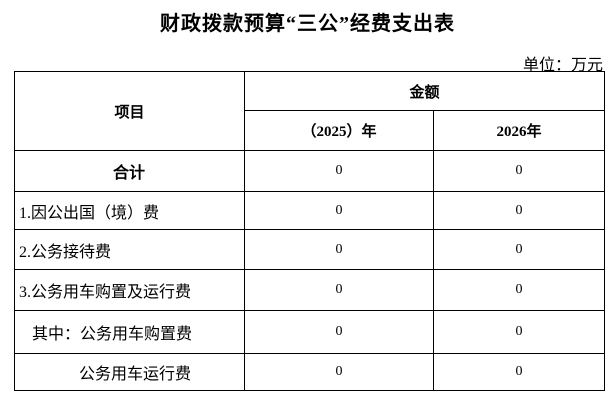 This screenshot has height=401, width=615. Describe the element at coordinates (129, 171) in the screenshot. I see `row-label: 合计` at that location.